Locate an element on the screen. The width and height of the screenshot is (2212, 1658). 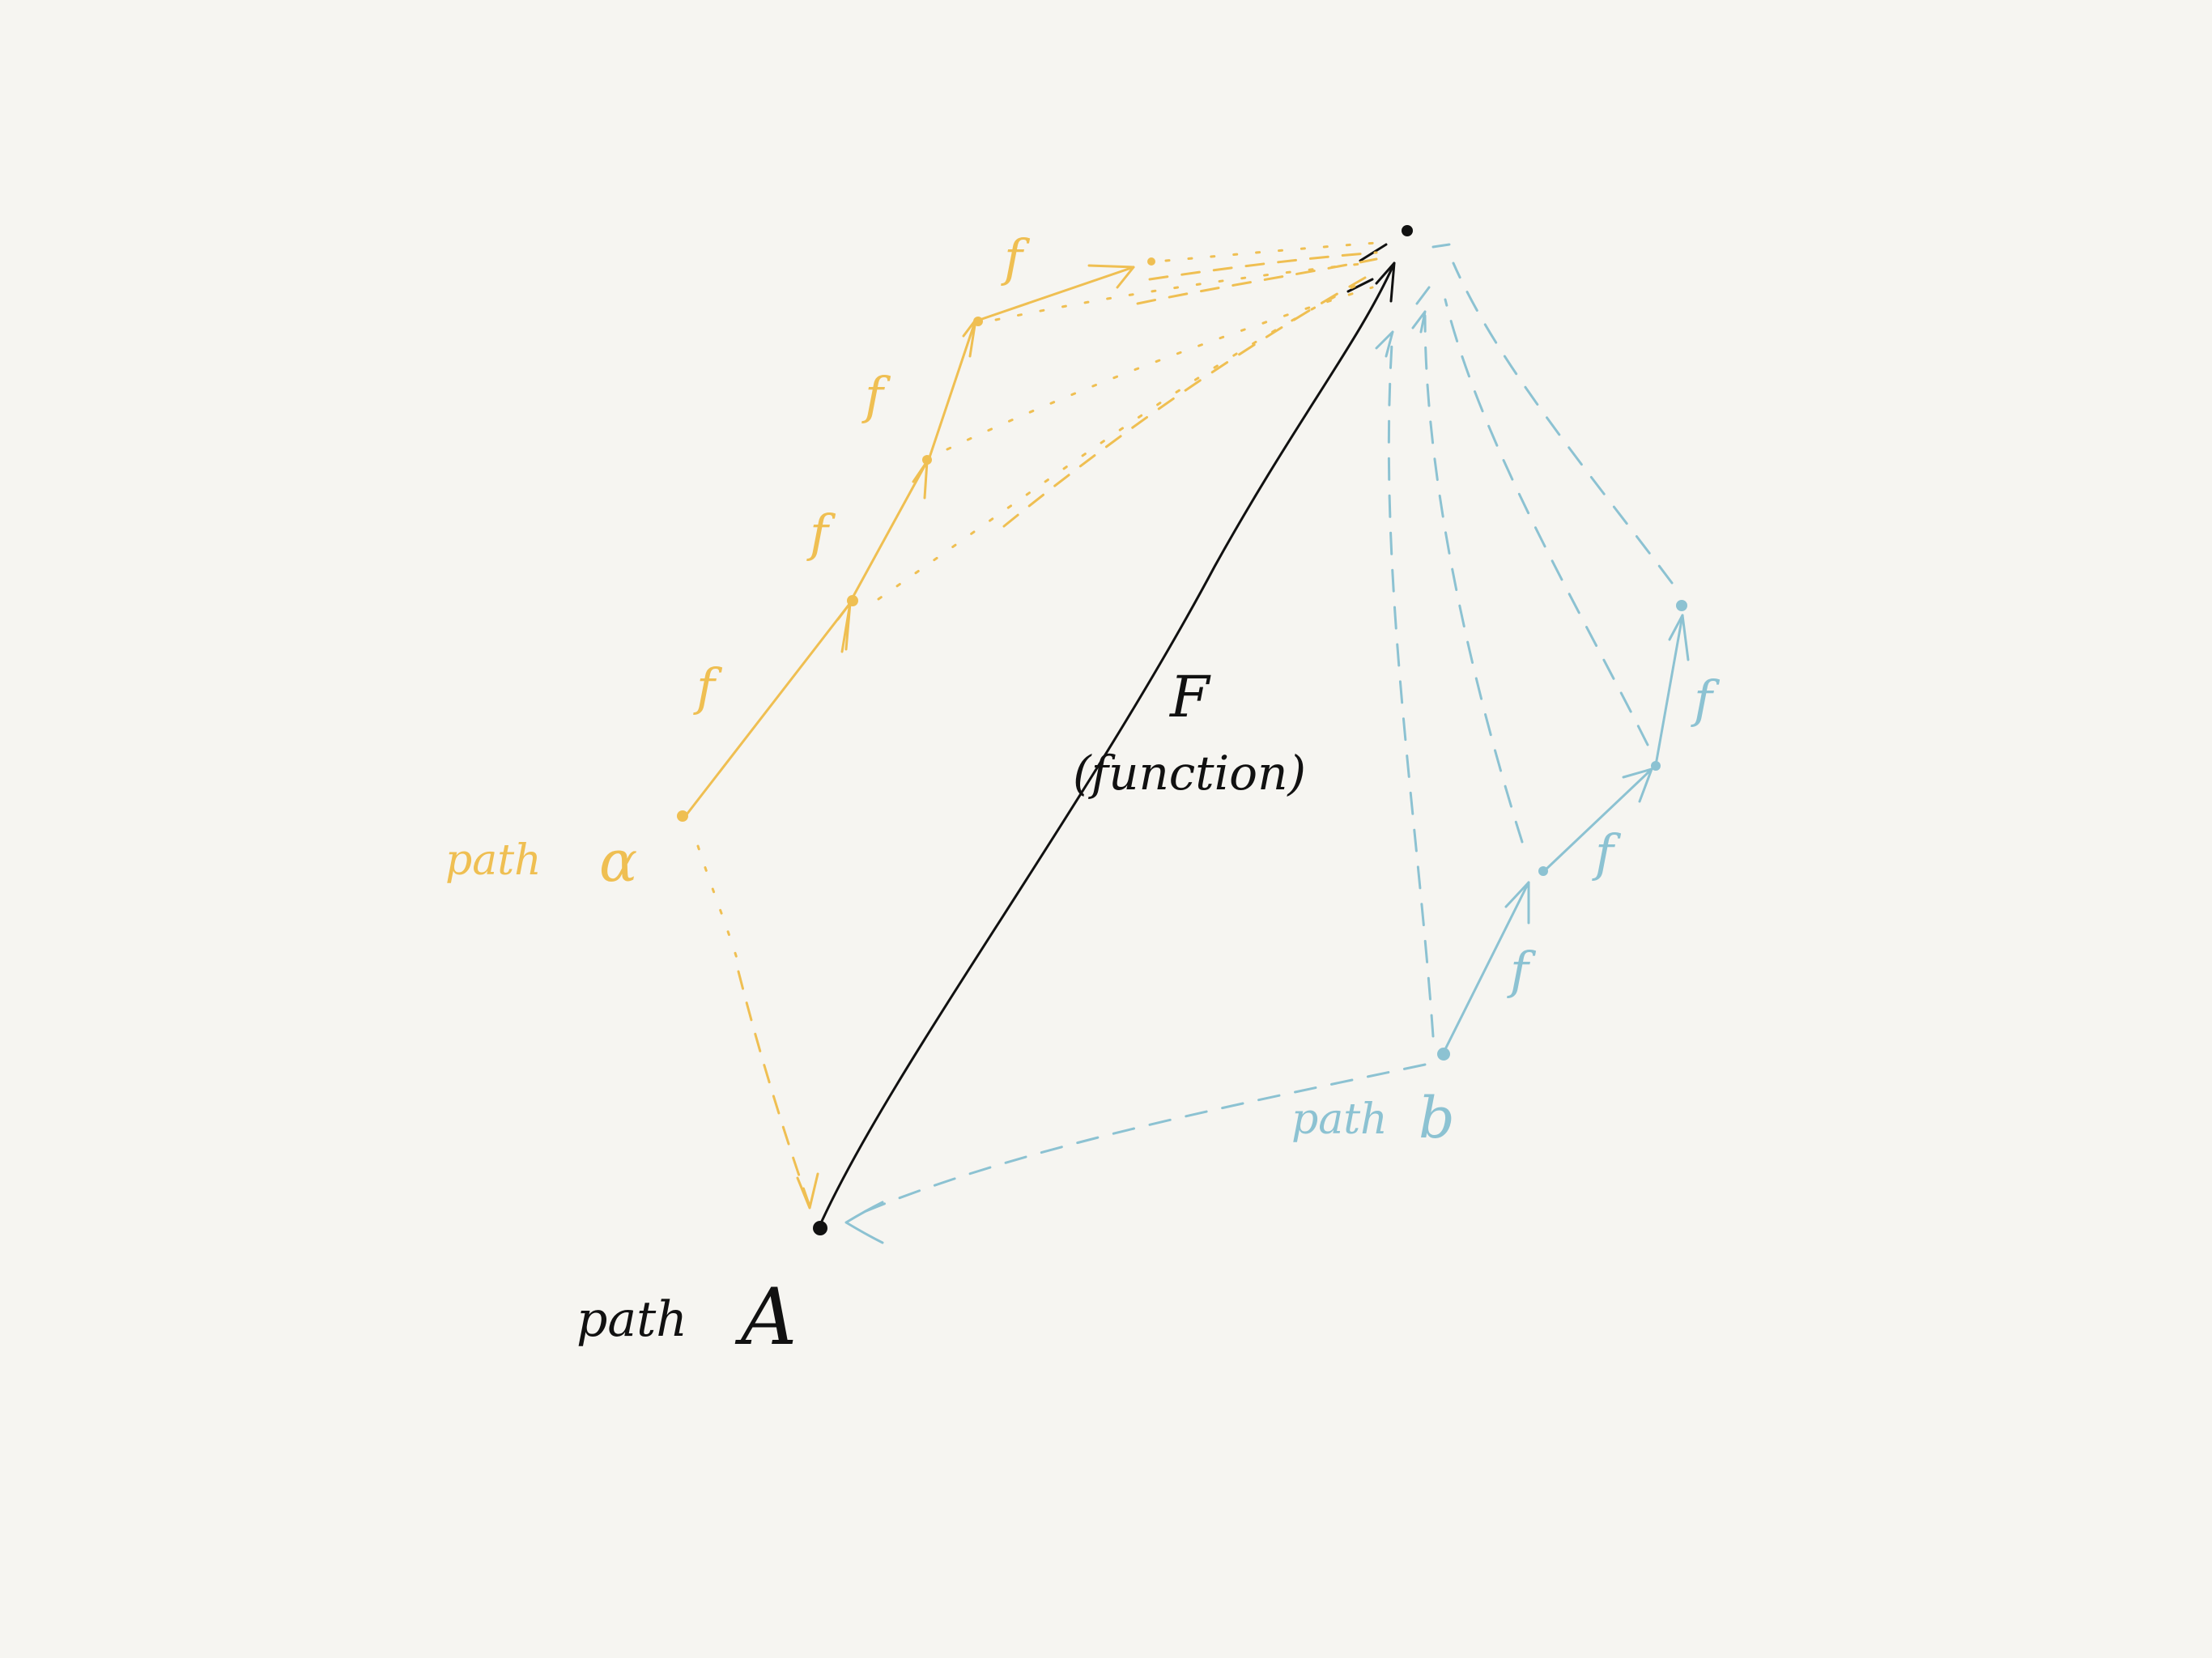
f-label-alpha-1: f is located at coordinates (708, 686).